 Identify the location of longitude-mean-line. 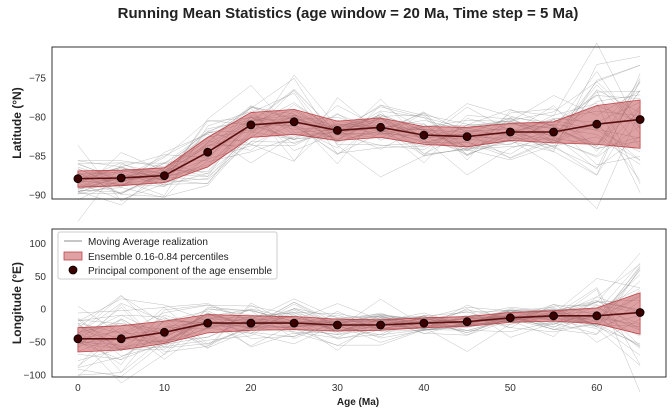
(359, 325).